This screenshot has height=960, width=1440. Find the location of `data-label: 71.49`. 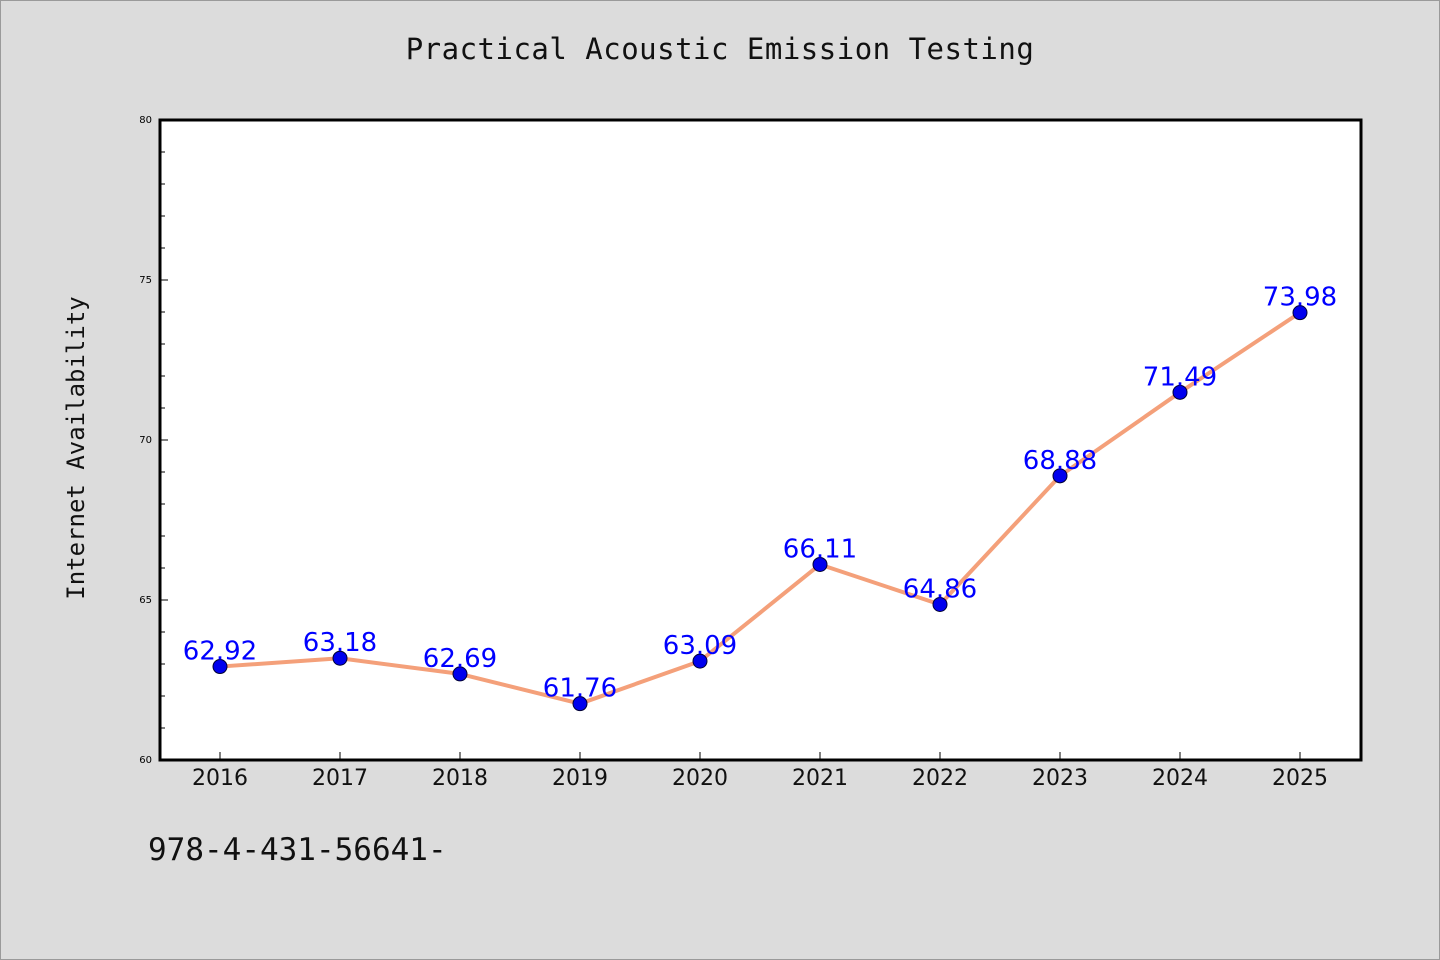

data-label: 71.49 is located at coordinates (1180, 377).